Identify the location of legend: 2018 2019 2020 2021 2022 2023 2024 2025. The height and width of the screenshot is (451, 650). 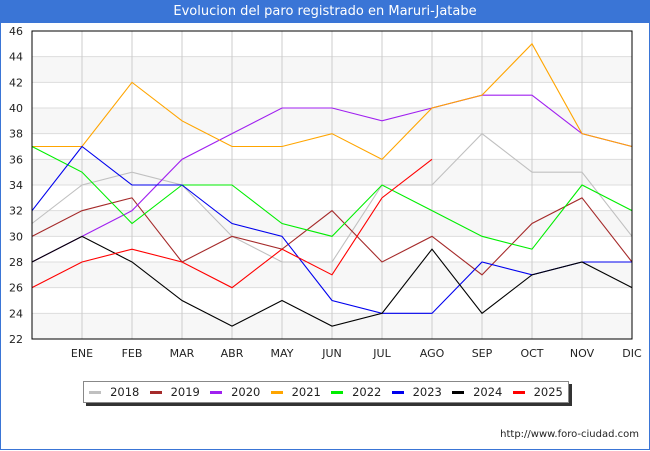
(326, 392).